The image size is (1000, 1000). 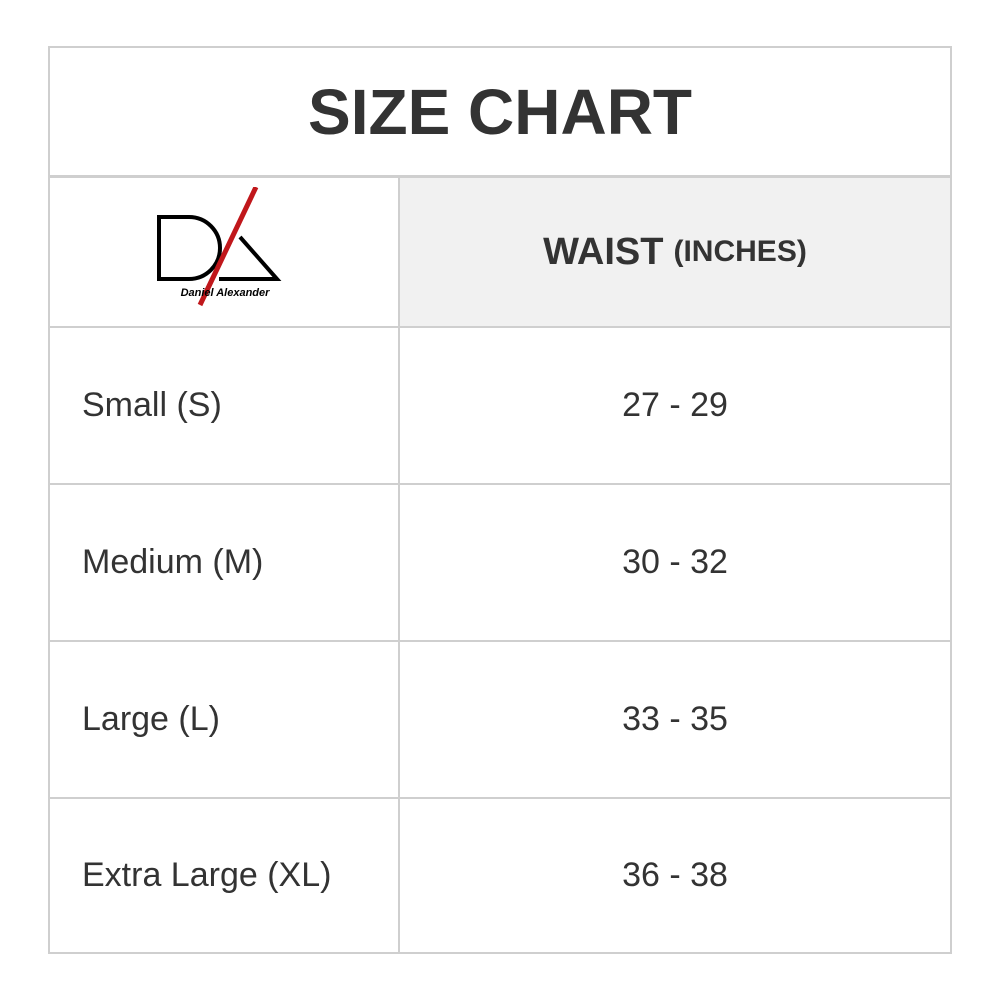 What do you see at coordinates (675, 405) in the screenshot?
I see `waist-cell: 27 - 29` at bounding box center [675, 405].